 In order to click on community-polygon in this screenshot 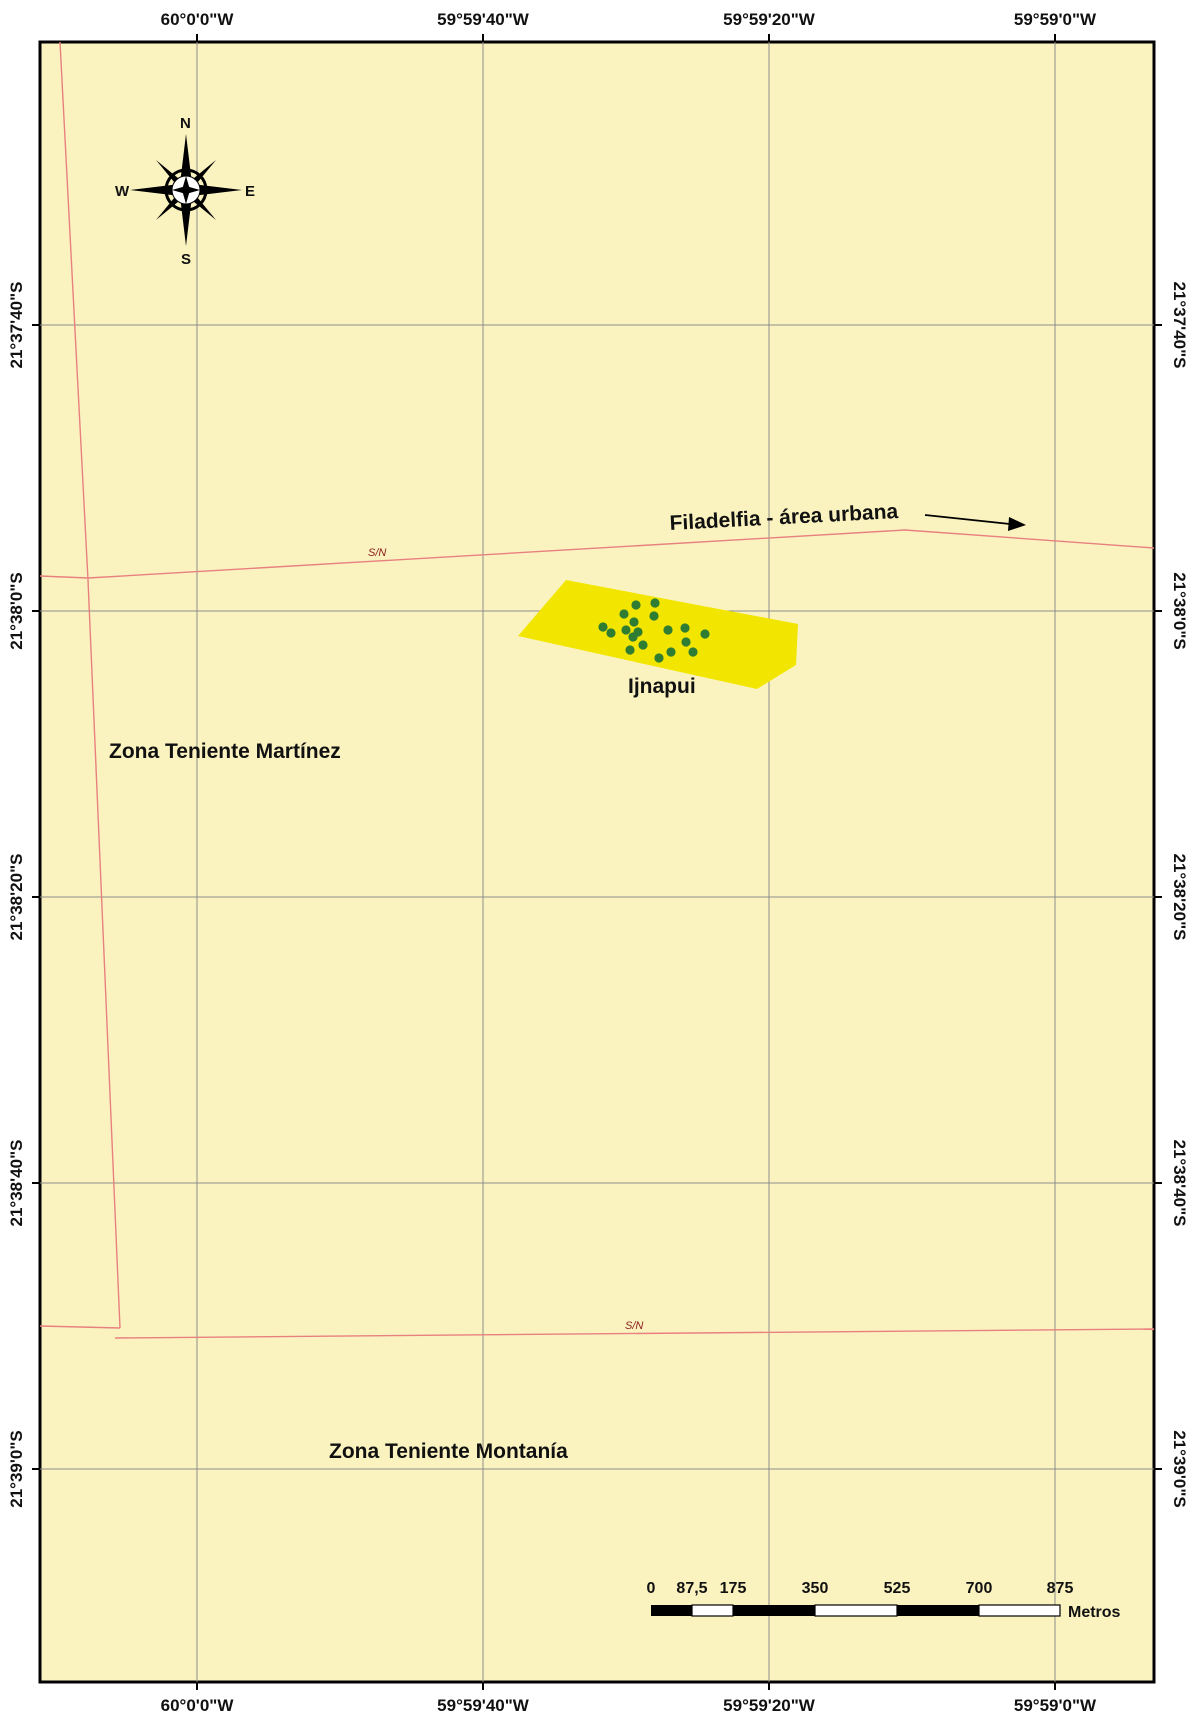, I will do `click(658, 634)`.